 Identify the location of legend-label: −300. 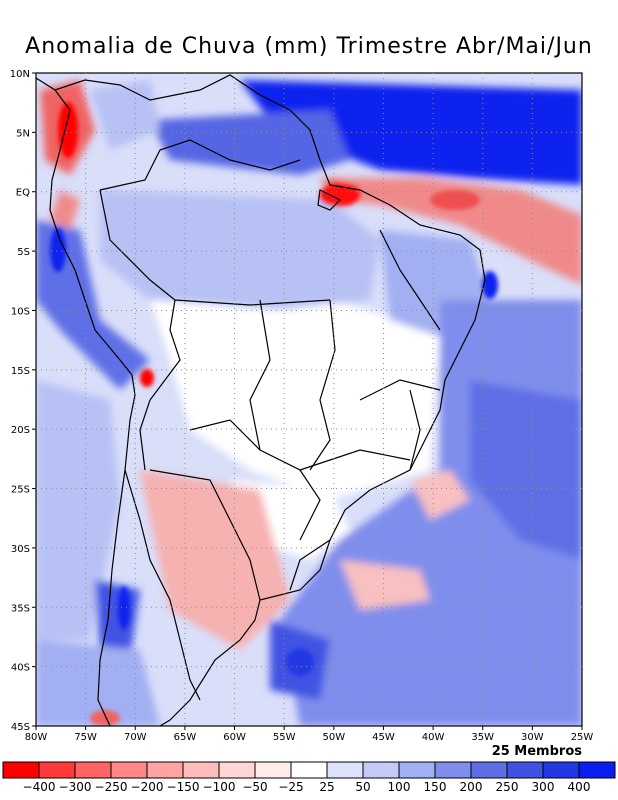
(75, 787).